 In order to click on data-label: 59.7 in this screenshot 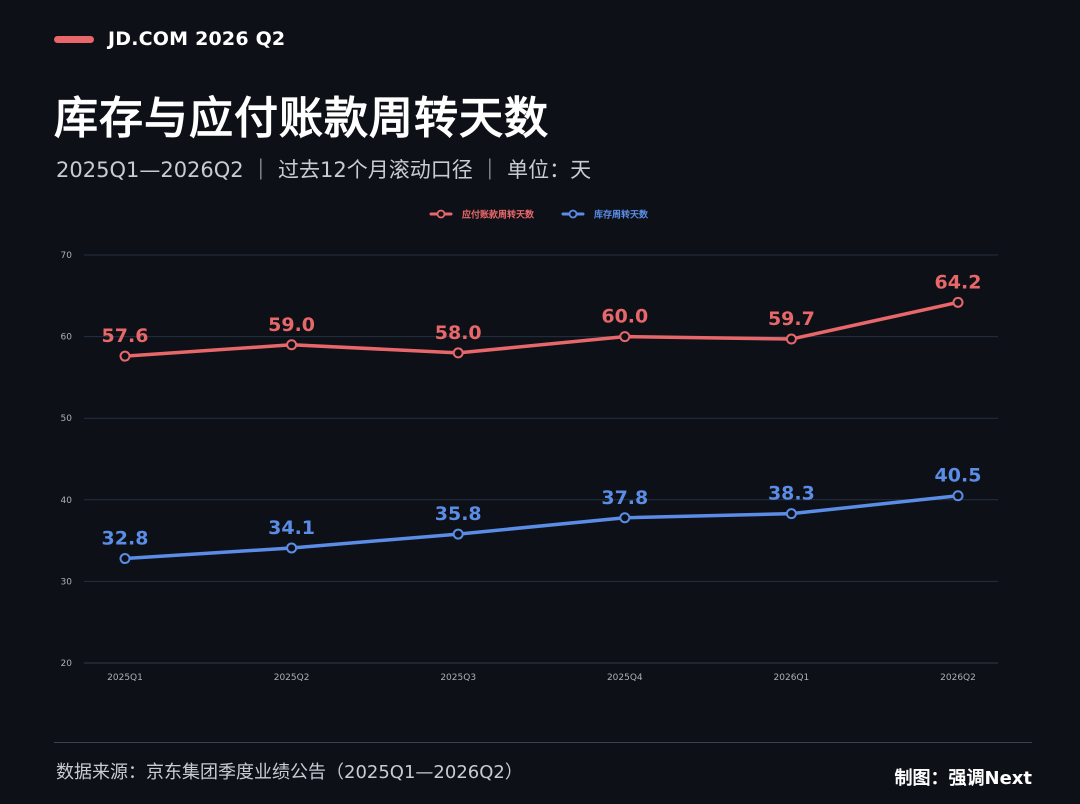, I will do `click(791, 319)`.